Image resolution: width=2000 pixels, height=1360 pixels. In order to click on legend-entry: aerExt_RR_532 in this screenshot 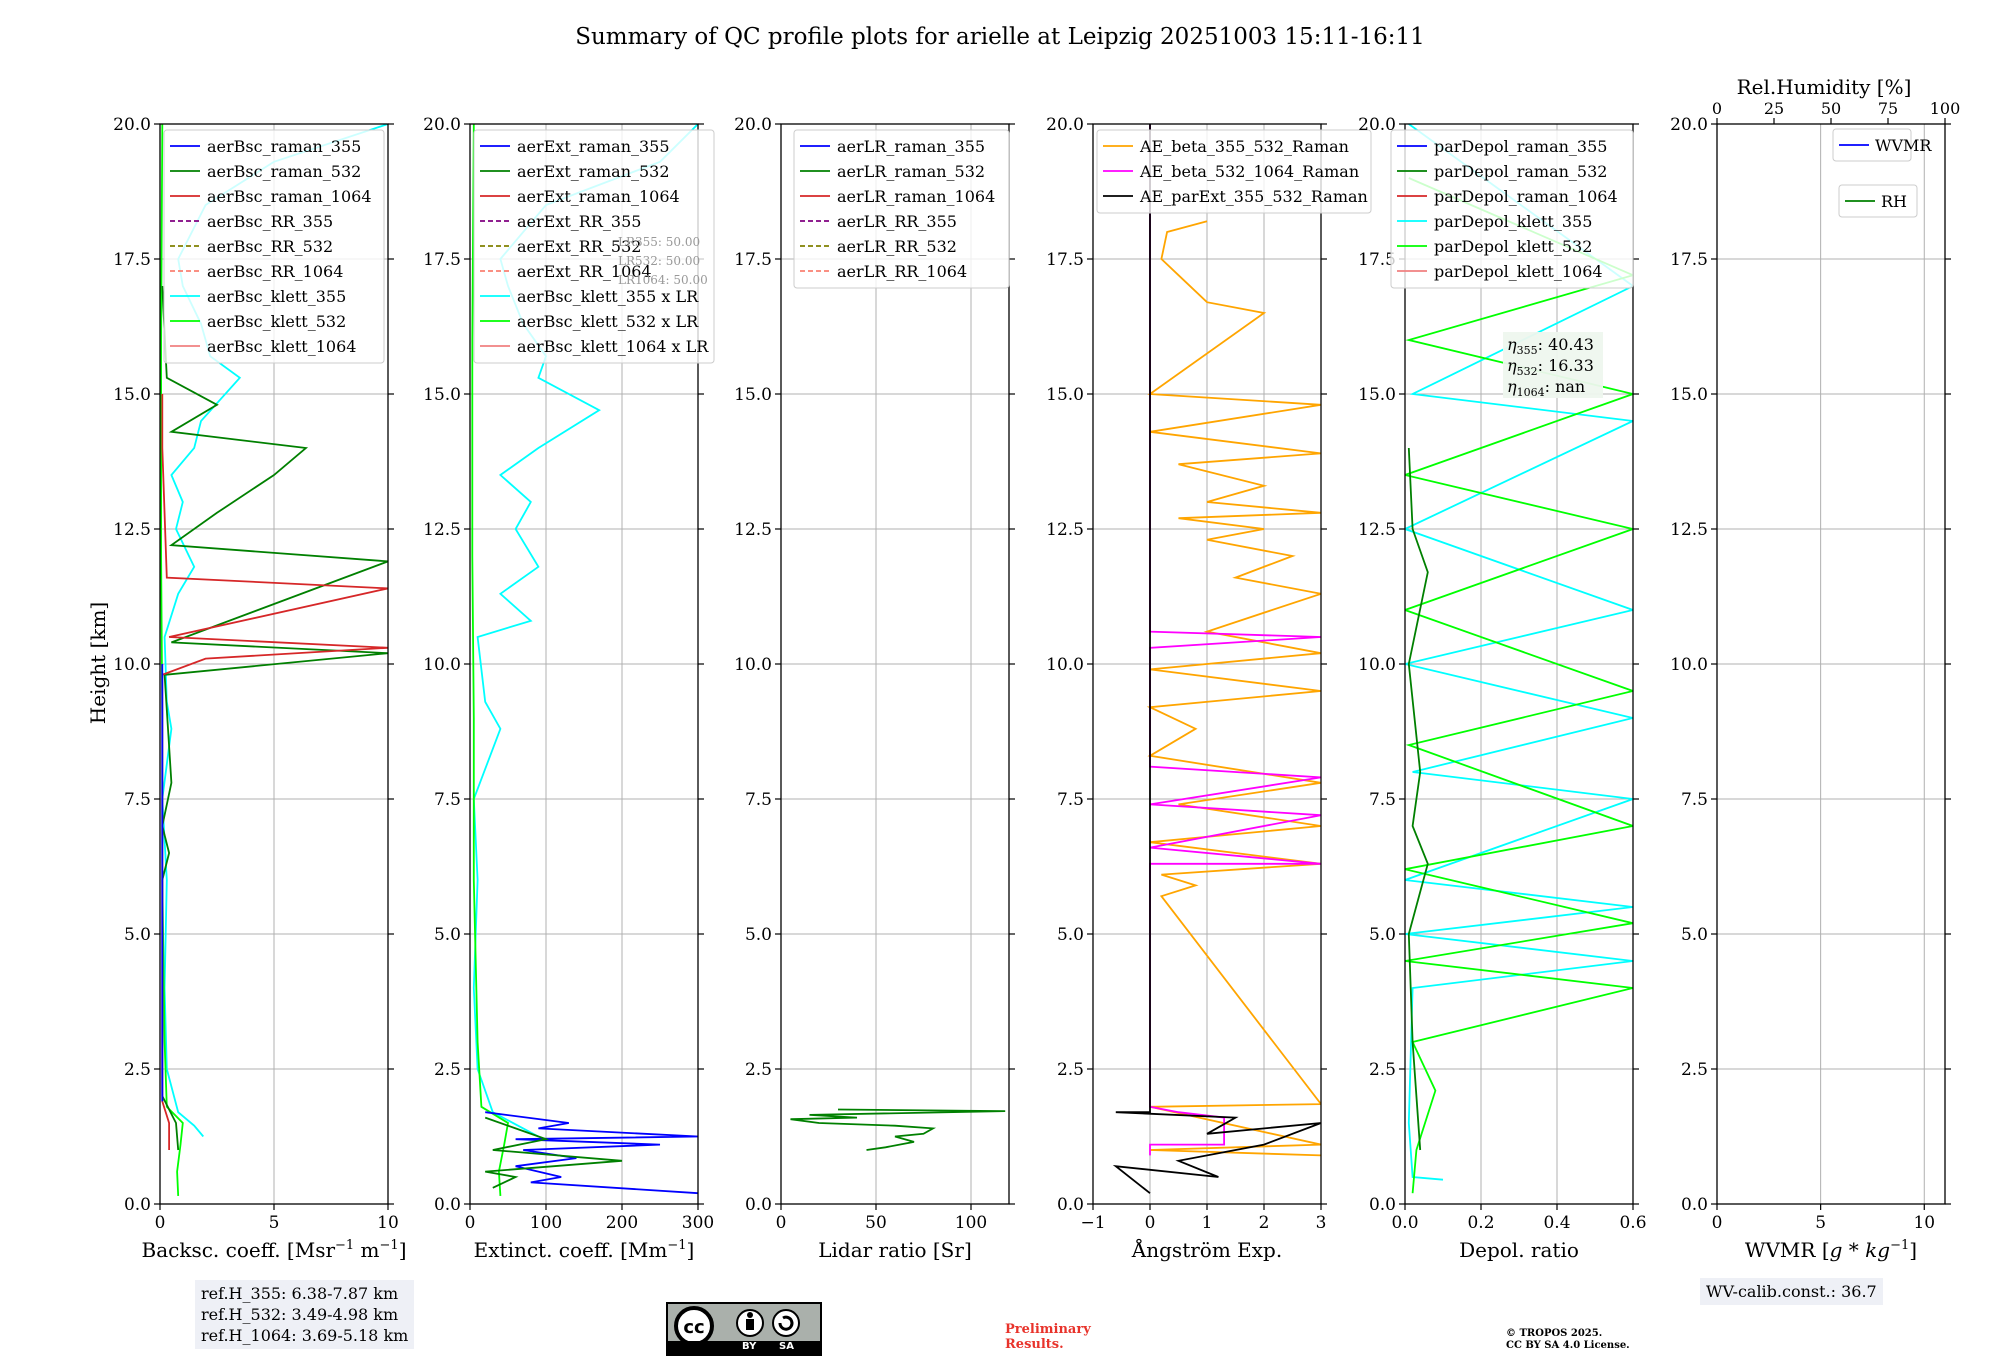, I will do `click(579, 246)`.